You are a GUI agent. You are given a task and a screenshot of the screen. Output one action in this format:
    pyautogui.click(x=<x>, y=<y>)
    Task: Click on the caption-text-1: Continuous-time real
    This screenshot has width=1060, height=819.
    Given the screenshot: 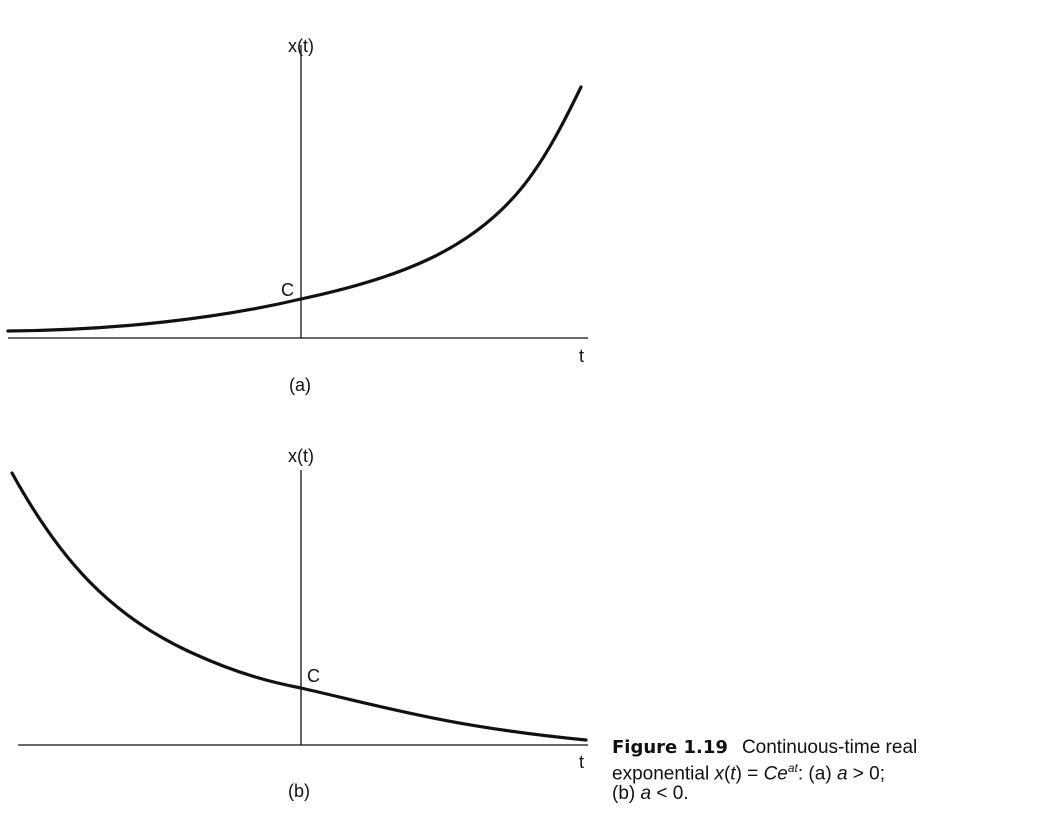 What is the action you would take?
    pyautogui.click(x=829, y=747)
    